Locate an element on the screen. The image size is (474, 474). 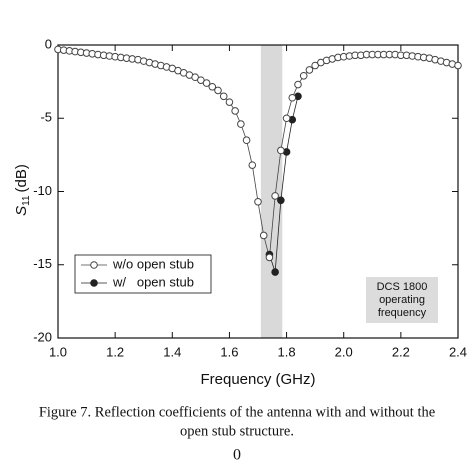
x-tick-label: 2.2 is located at coordinates (401, 351).